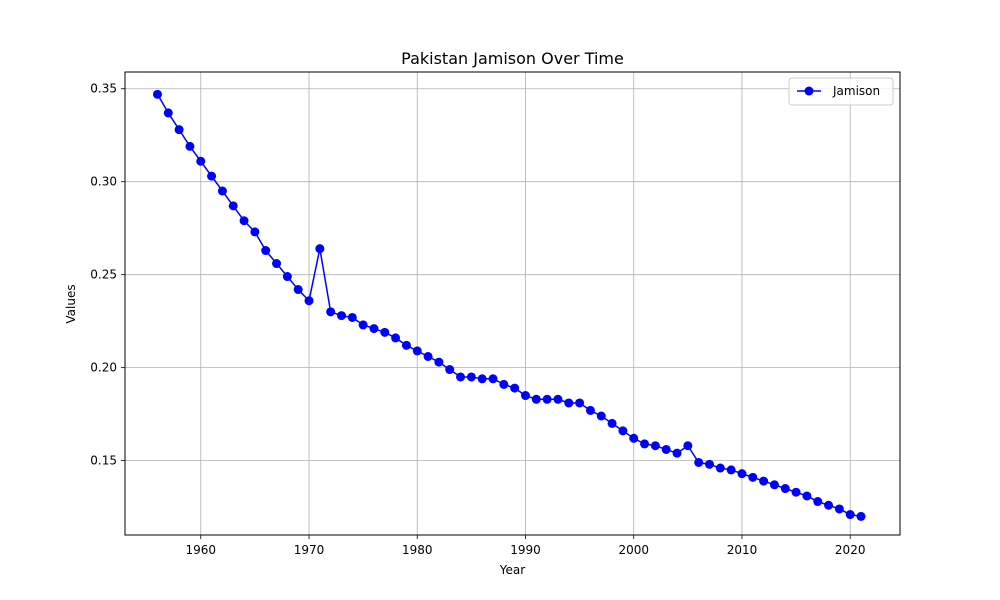  Describe the element at coordinates (200, 550) in the screenshot. I see `x-tick-label: 1960` at that location.